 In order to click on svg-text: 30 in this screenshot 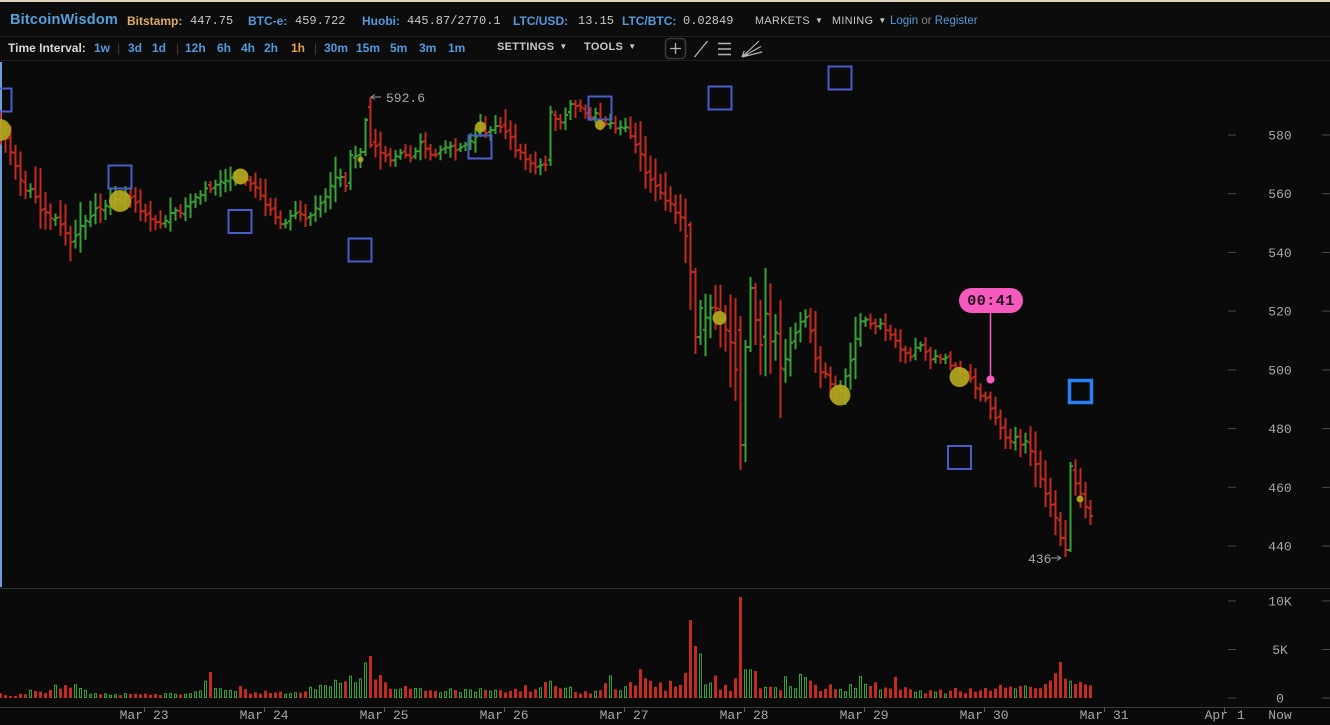, I will do `click(1001, 715)`.